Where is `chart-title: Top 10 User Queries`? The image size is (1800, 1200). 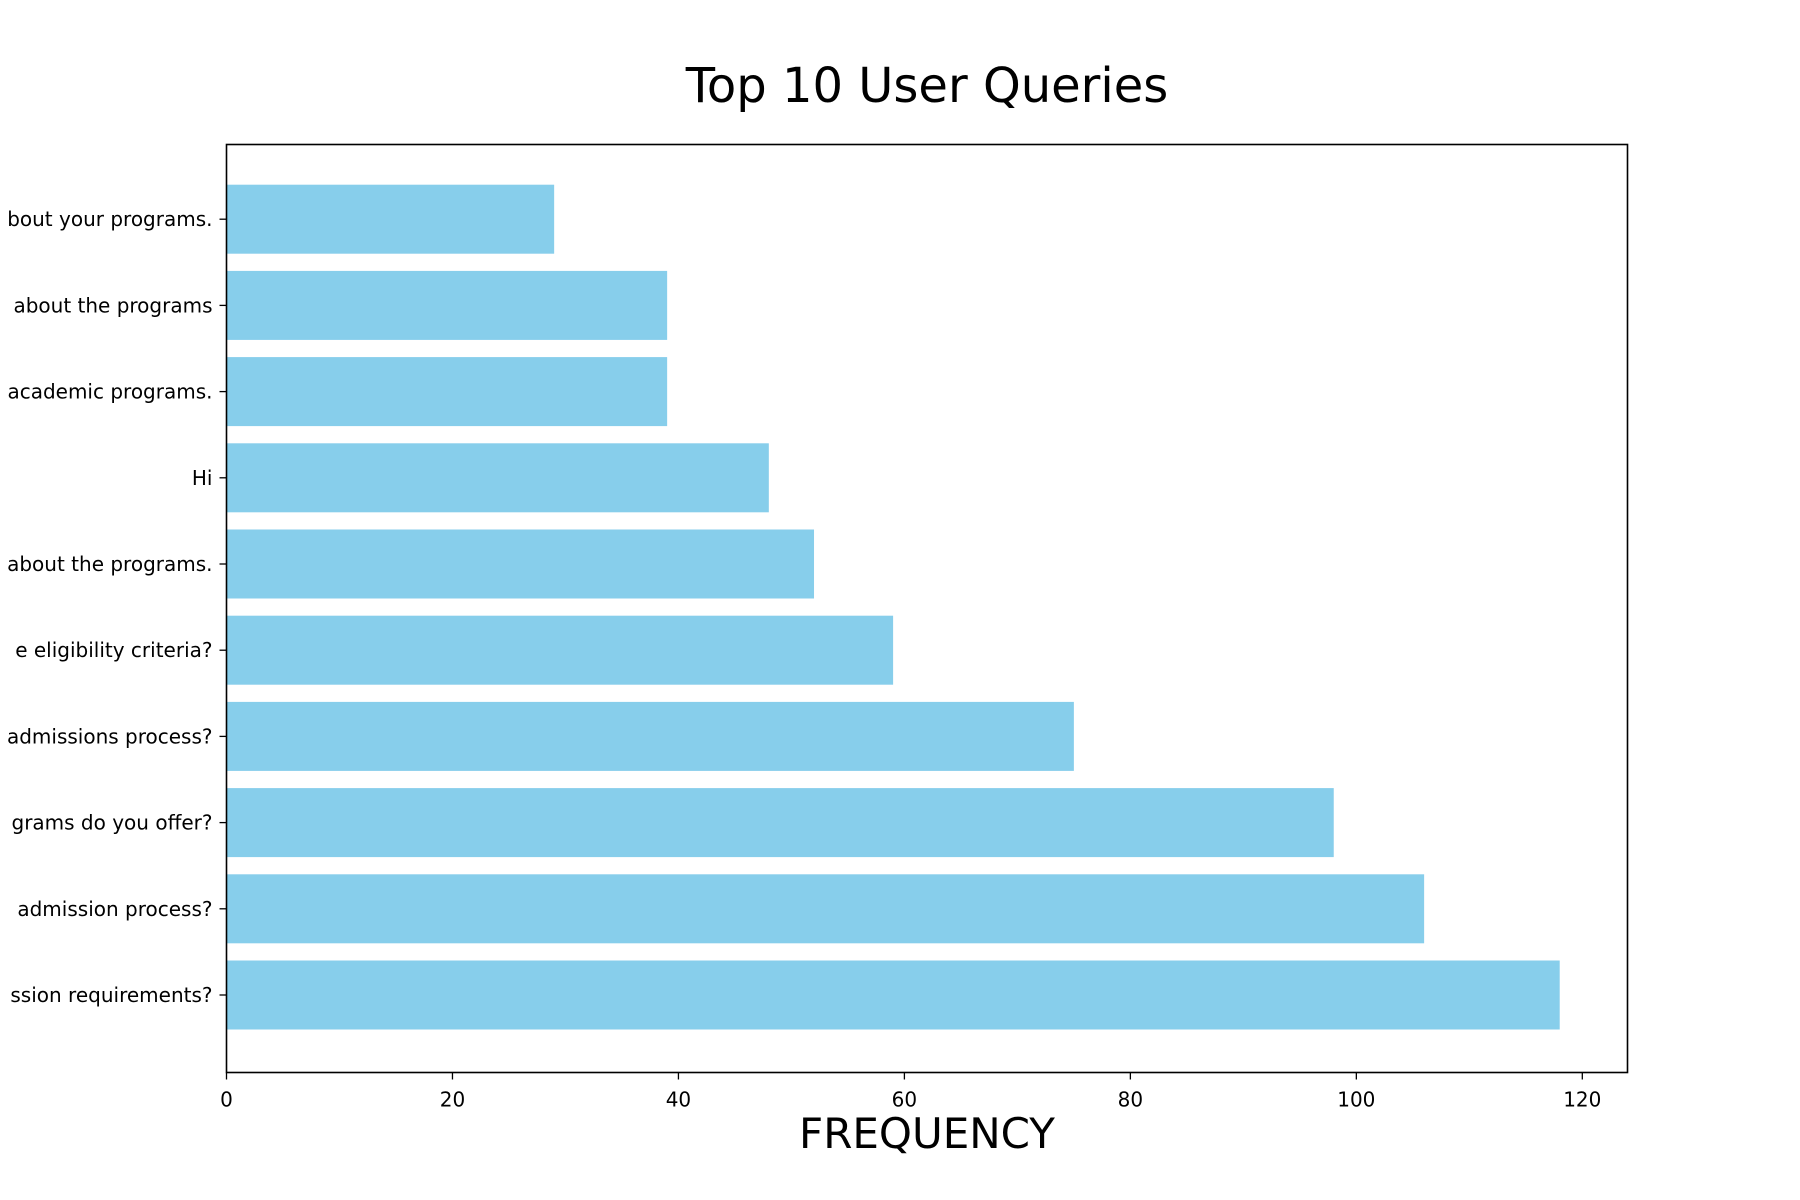
chart-title: Top 10 User Queries is located at coordinates (927, 86).